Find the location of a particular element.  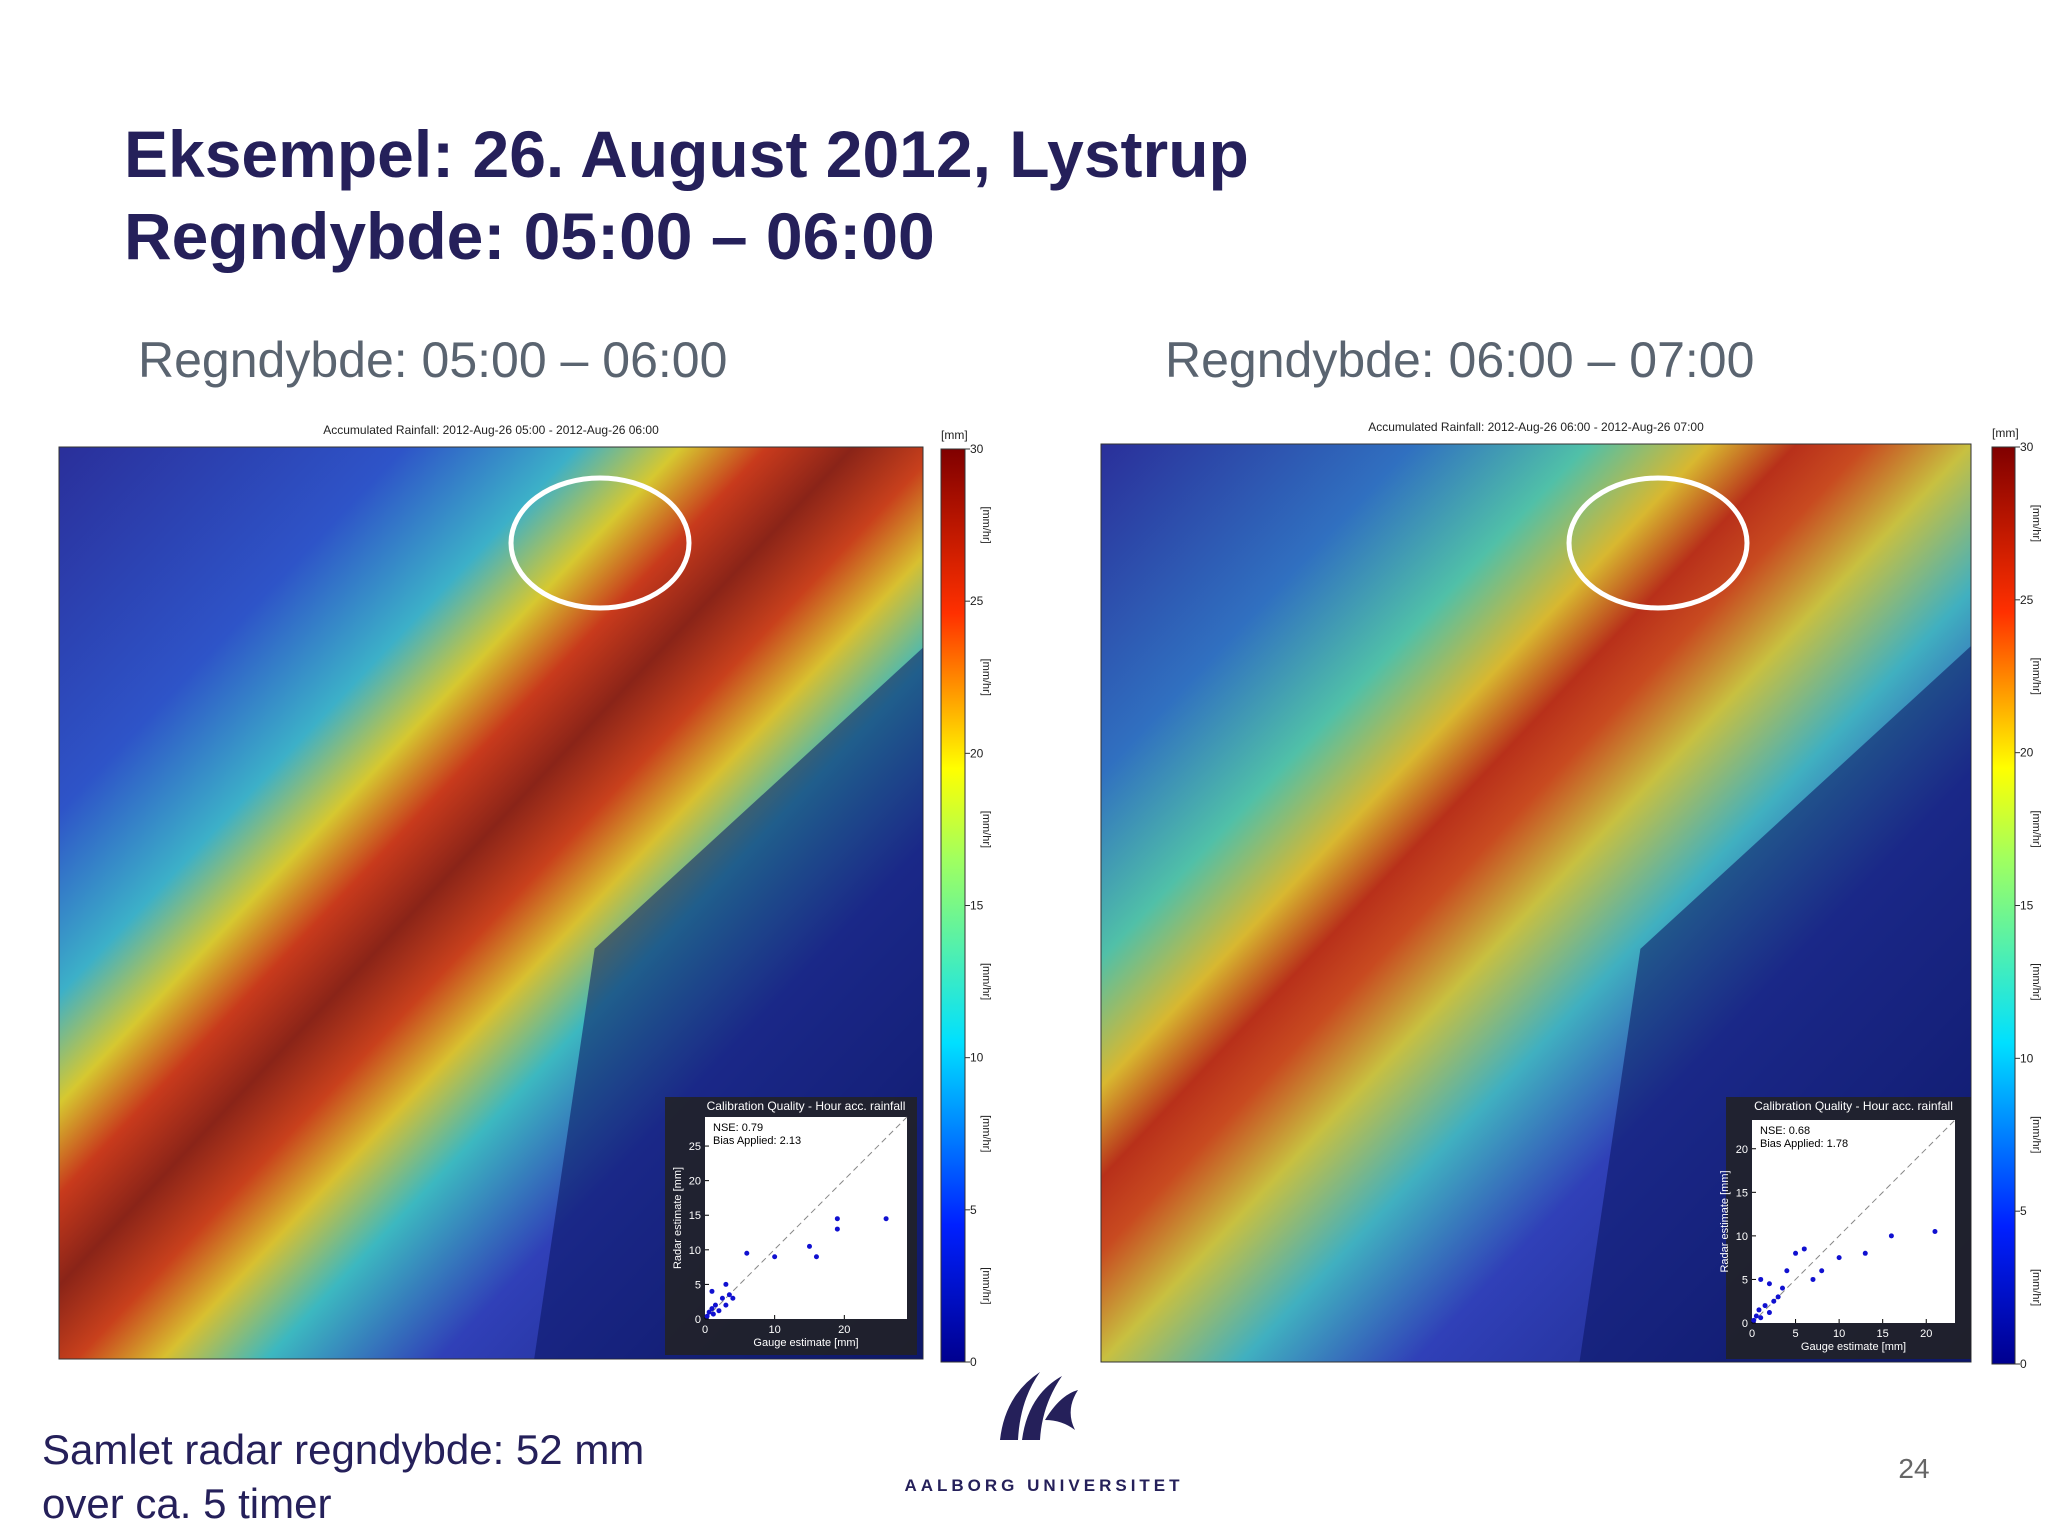

panel-heading: Regndybde: 06:00 – 07:00 is located at coordinates (1459, 360).